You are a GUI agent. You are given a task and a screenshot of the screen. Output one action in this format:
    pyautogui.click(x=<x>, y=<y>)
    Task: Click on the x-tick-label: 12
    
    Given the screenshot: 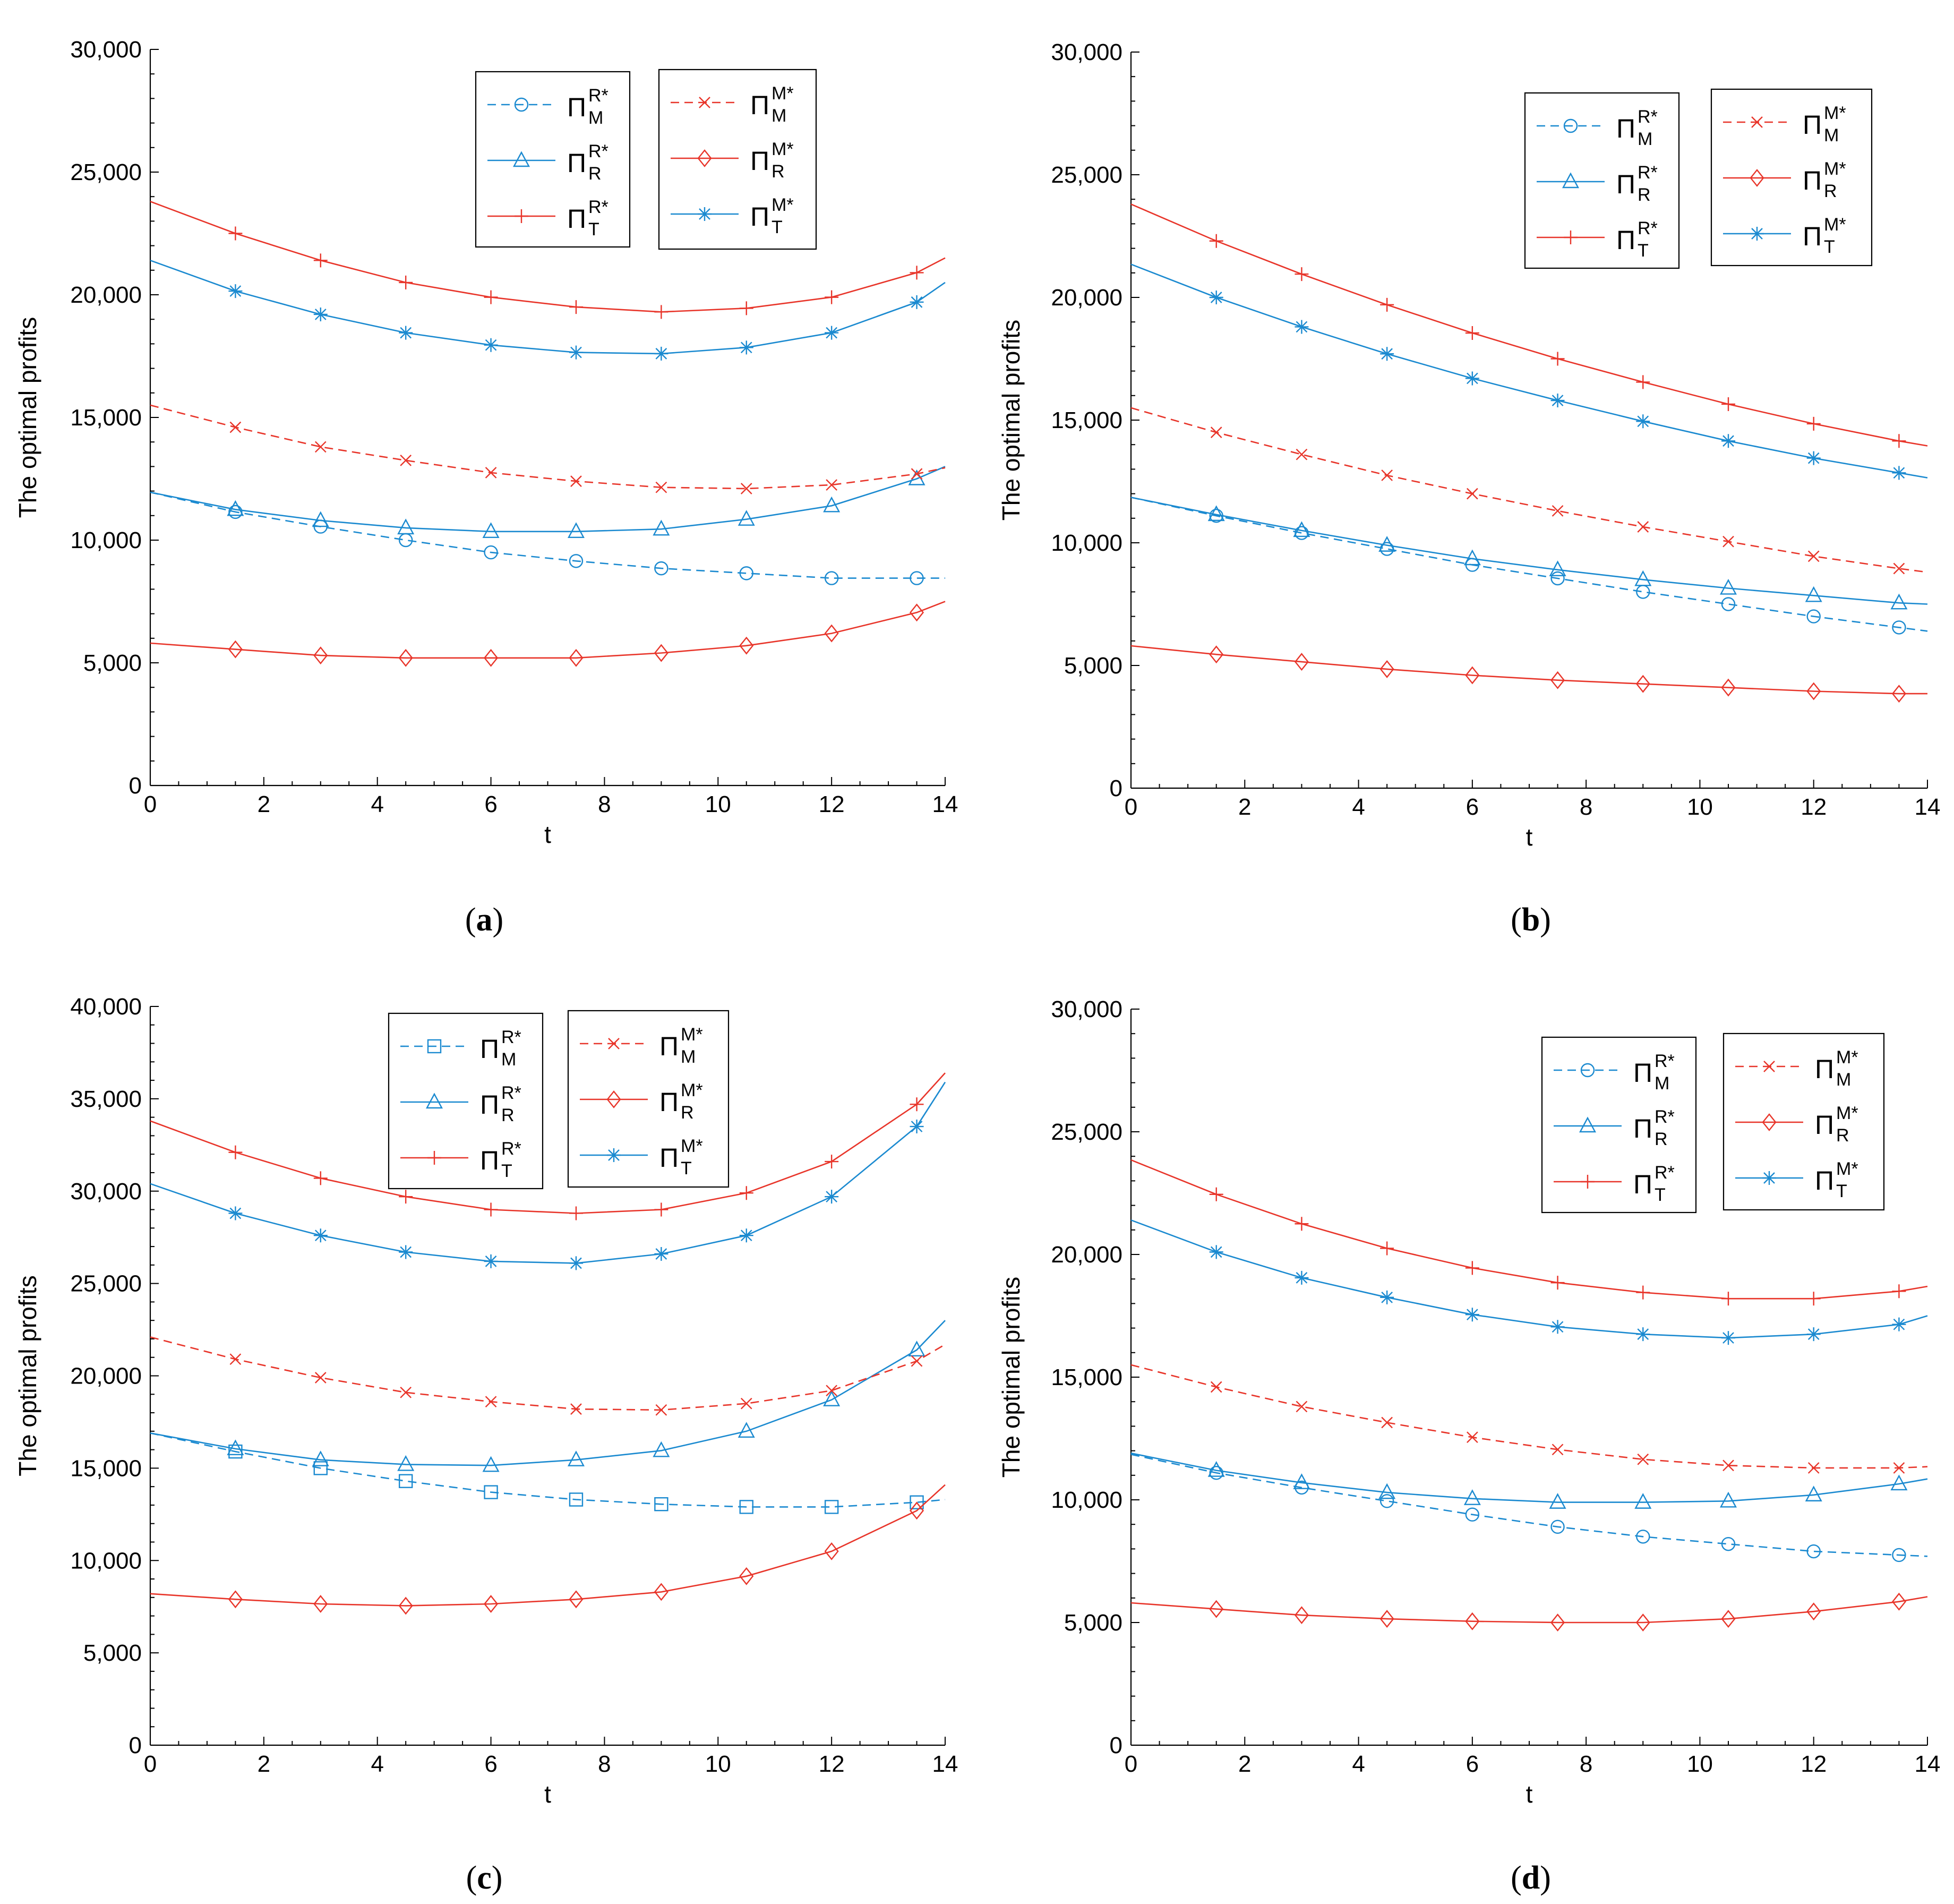 What is the action you would take?
    pyautogui.click(x=832, y=804)
    